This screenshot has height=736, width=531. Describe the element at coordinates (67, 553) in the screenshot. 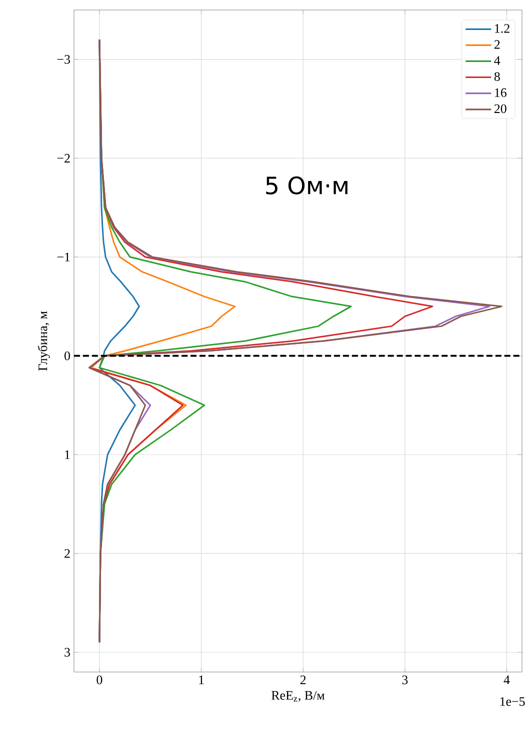

I see `y-tick-label: 2` at that location.